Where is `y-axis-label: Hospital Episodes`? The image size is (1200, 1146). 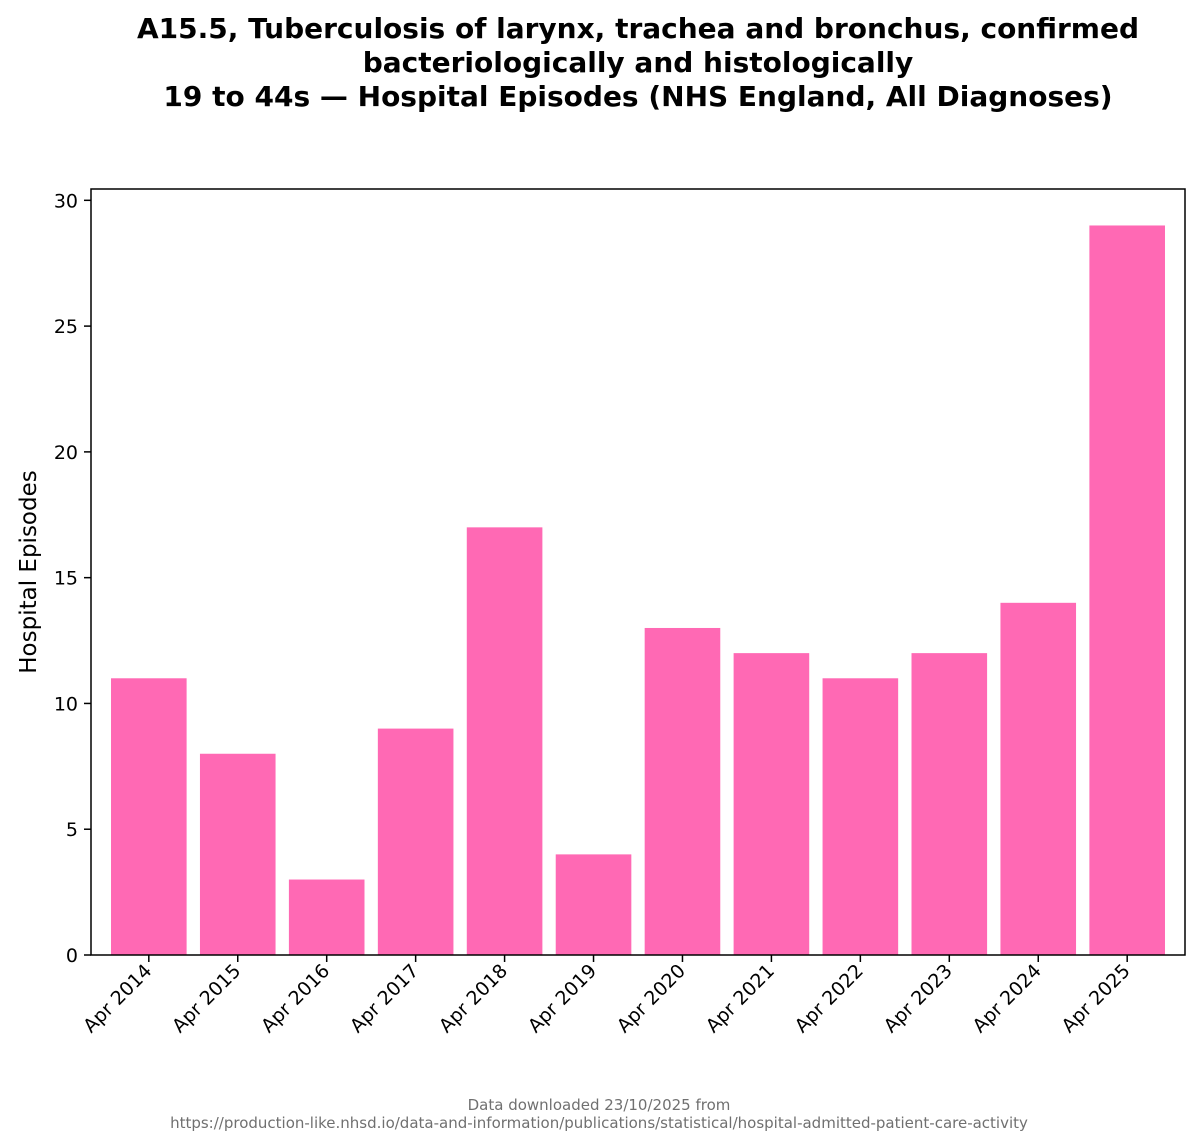 y-axis-label: Hospital Episodes is located at coordinates (29, 571).